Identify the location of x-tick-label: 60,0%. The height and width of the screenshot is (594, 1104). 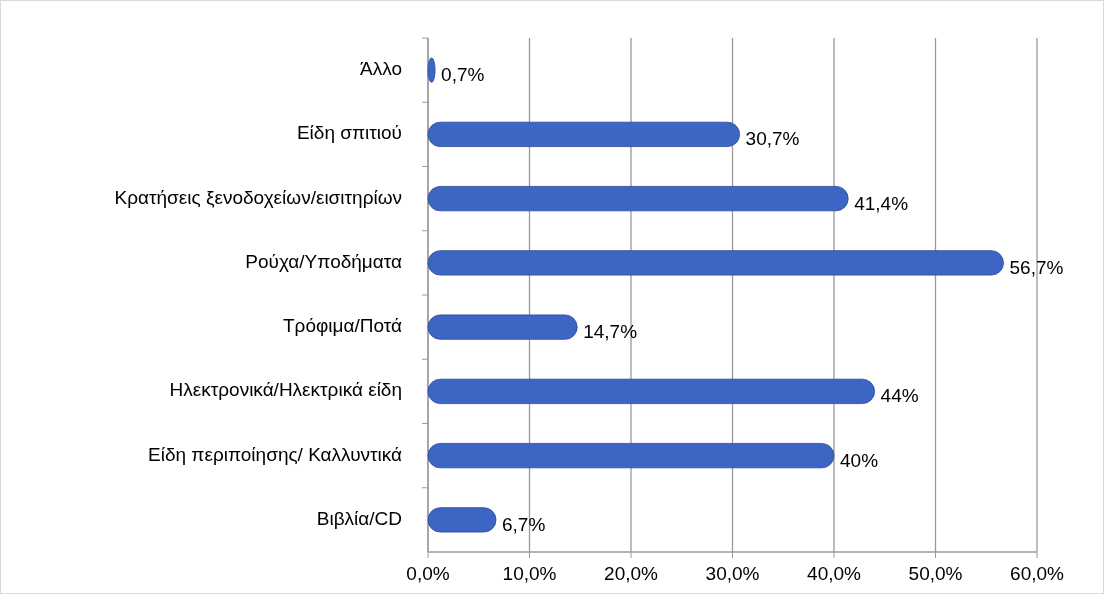
(1037, 573).